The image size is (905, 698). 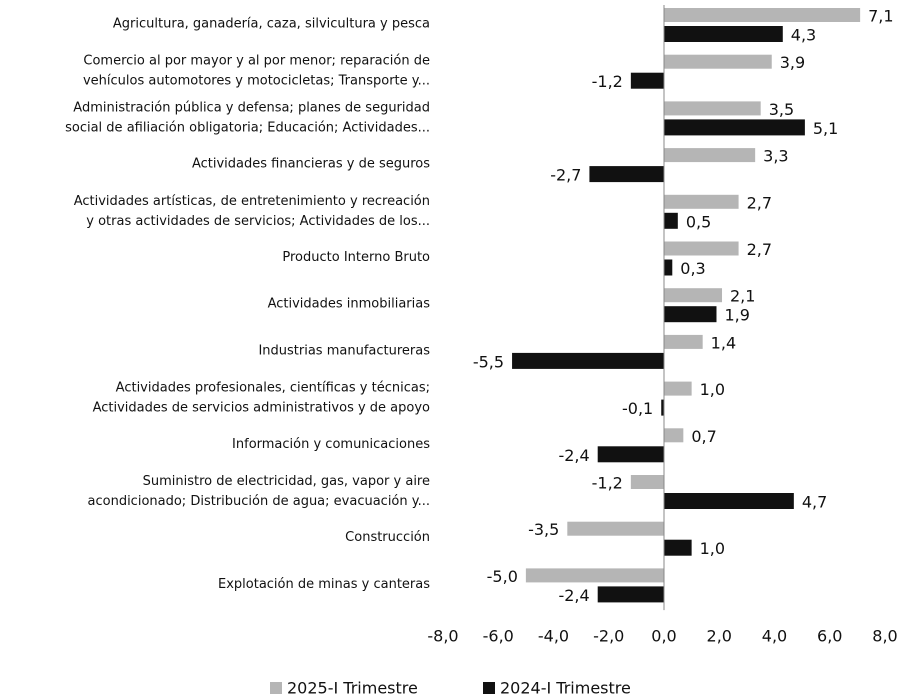 What do you see at coordinates (637, 408) in the screenshot?
I see `value-label: -0,1` at bounding box center [637, 408].